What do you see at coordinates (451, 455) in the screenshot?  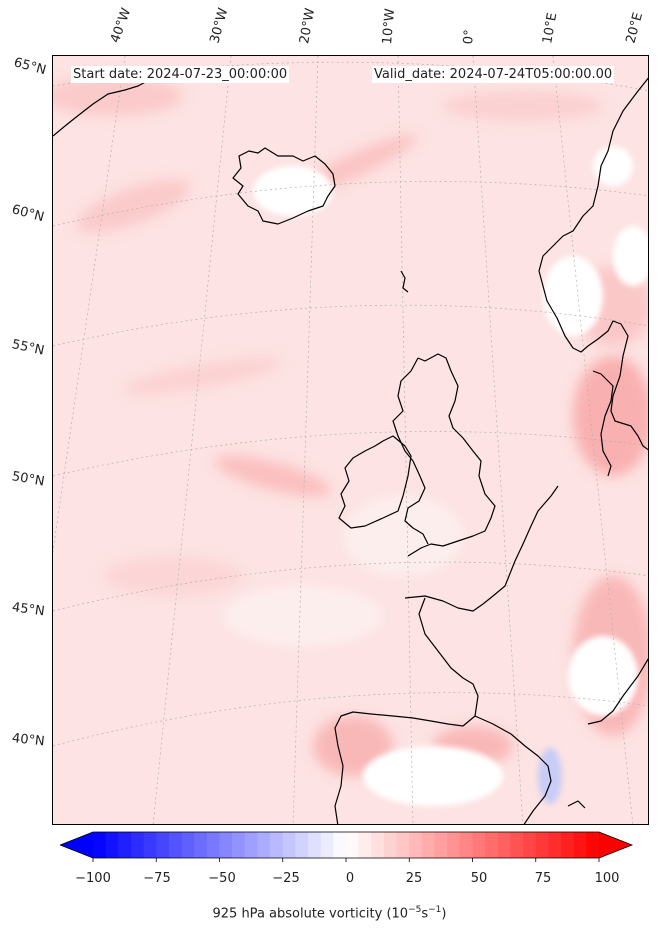 I see `scotland-coast` at bounding box center [451, 455].